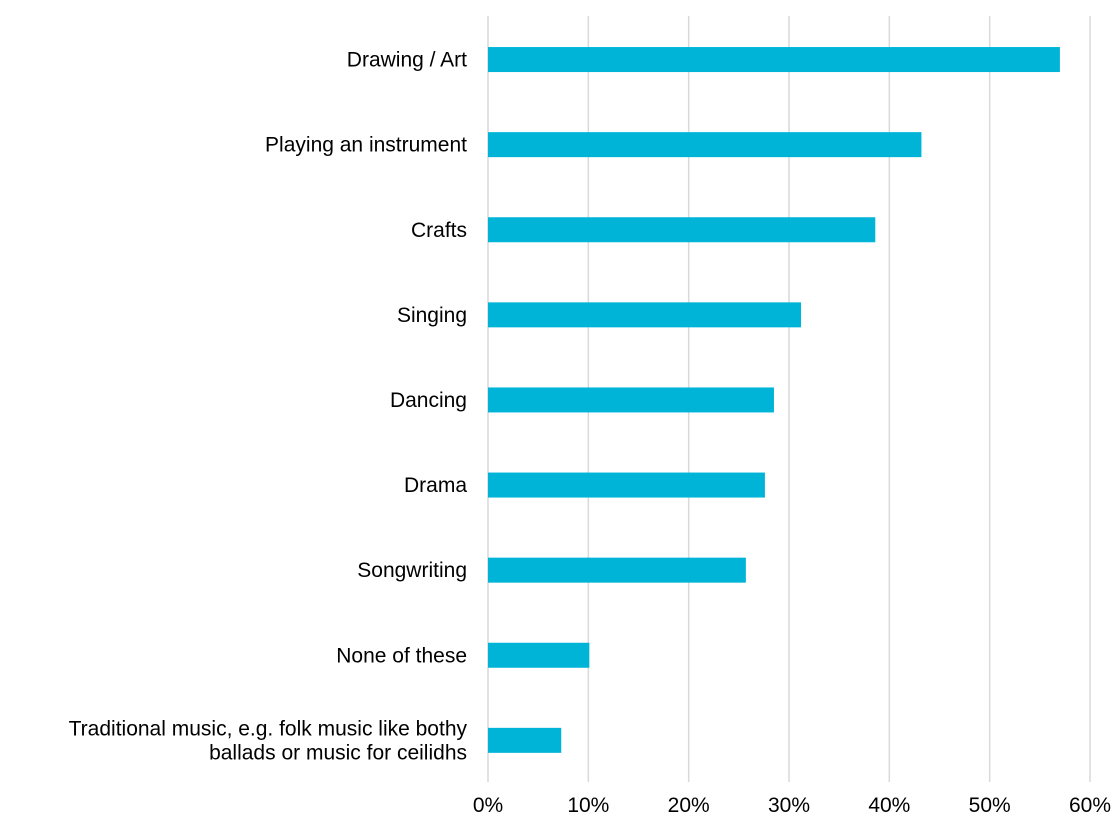 The image size is (1119, 820). I want to click on category-label: Crafts, so click(439, 230).